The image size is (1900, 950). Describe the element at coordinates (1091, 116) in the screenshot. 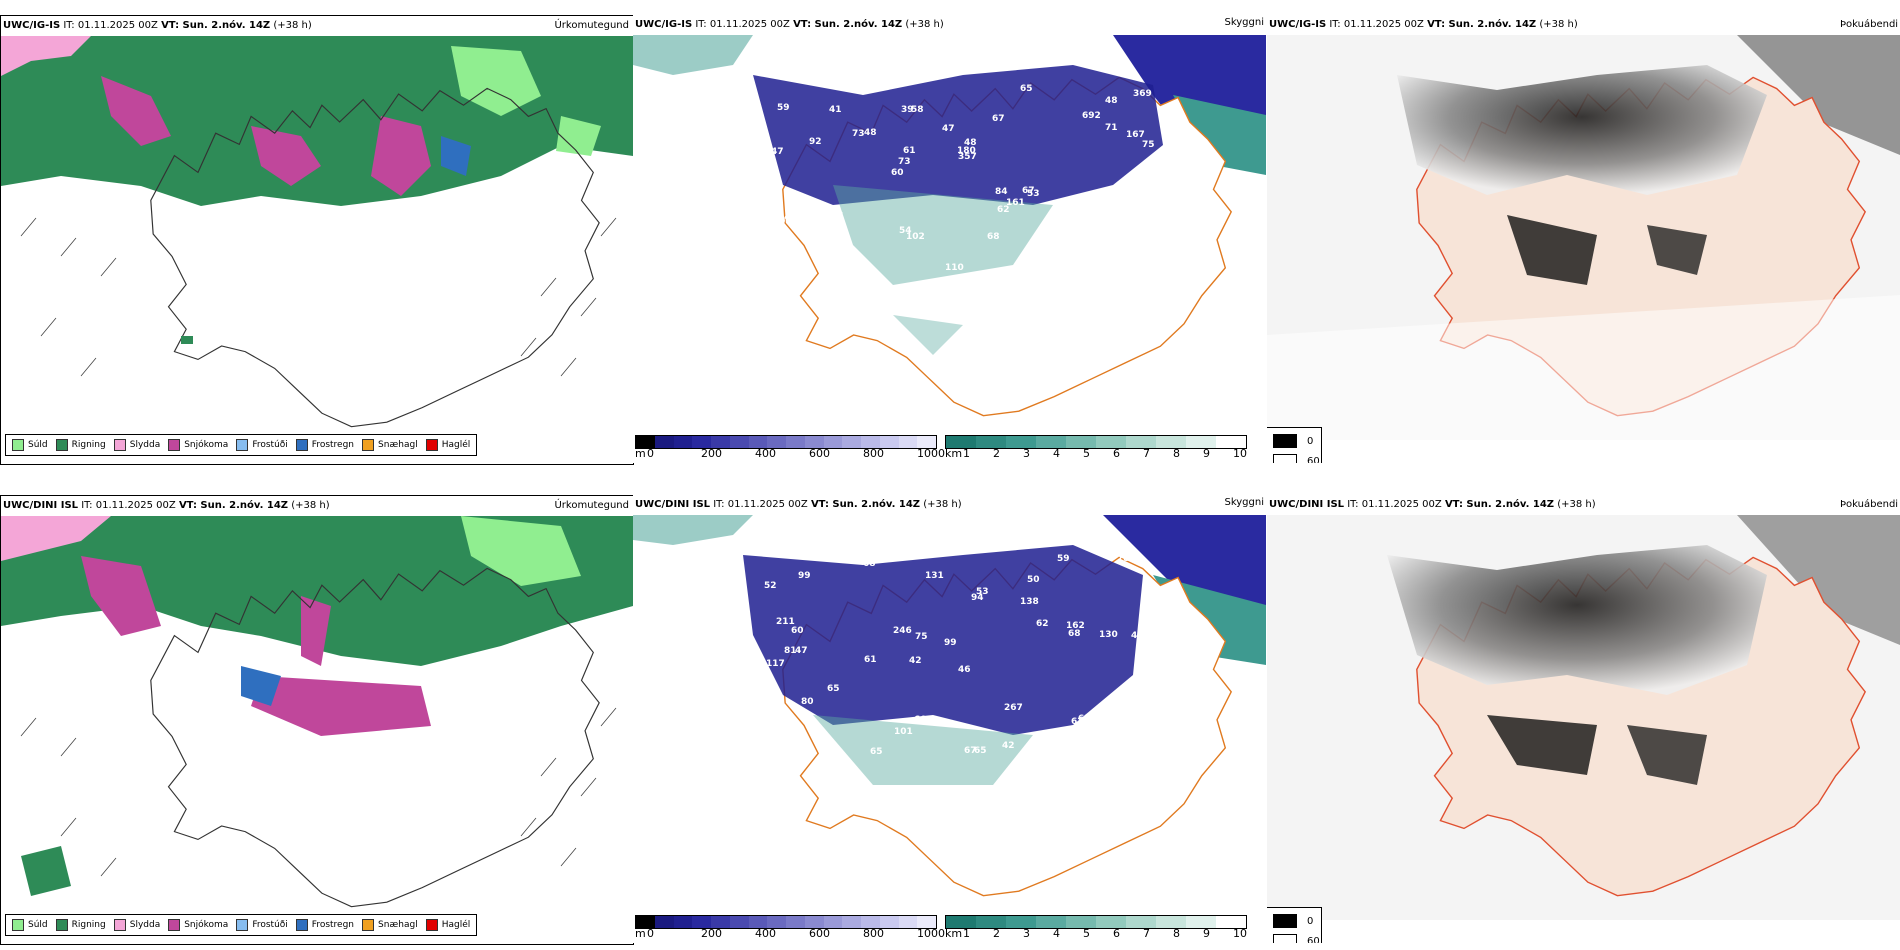

I see `snow-depth-label: 692` at that location.